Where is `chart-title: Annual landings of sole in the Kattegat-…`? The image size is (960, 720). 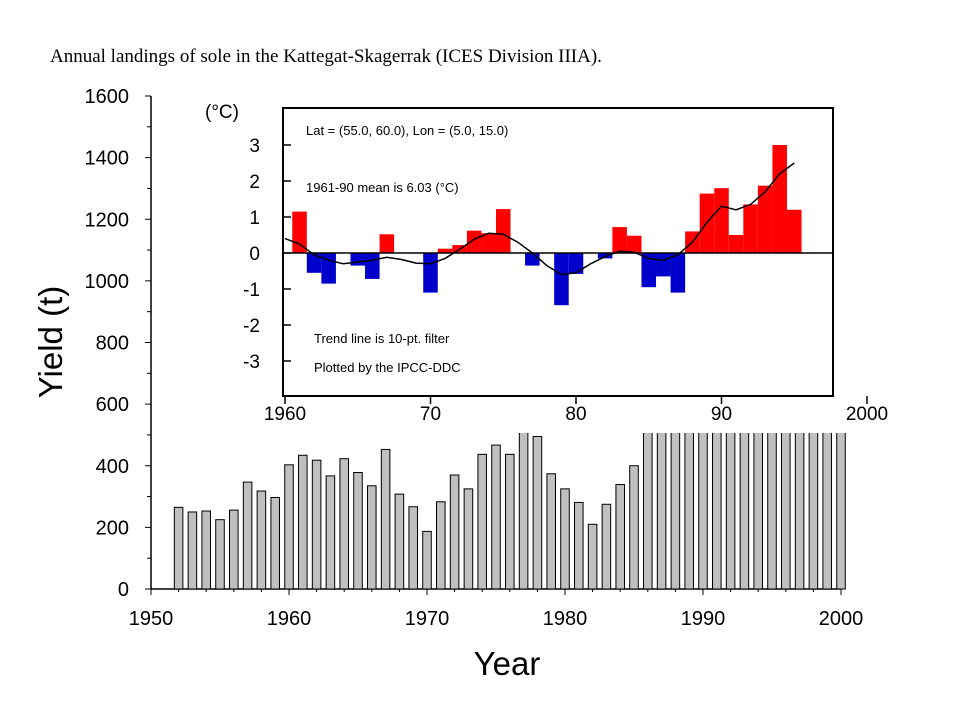
chart-title: Annual landings of sole in the Kattegat-… is located at coordinates (326, 56).